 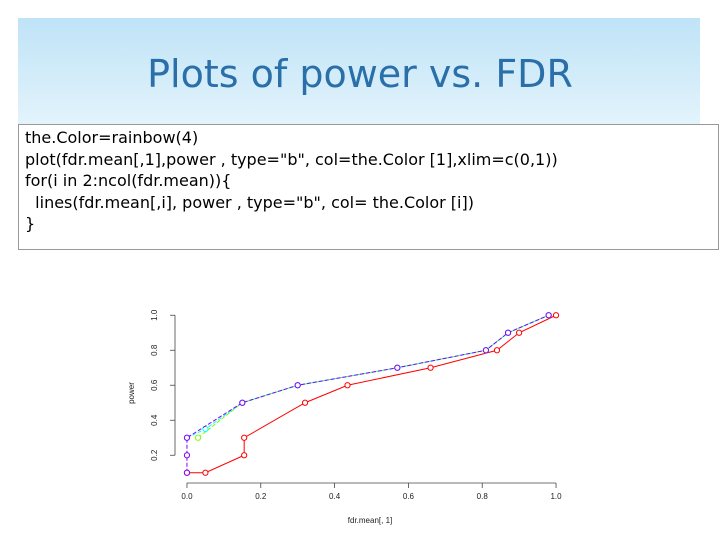 What do you see at coordinates (335, 496) in the screenshot?
I see `x-tick-label: 0.4` at bounding box center [335, 496].